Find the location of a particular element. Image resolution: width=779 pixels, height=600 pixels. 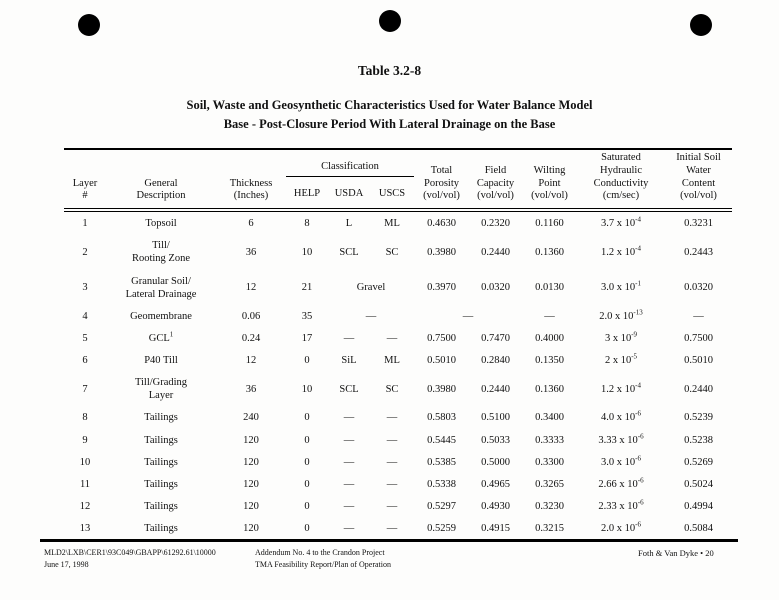

cell-water-content: 0.5239 is located at coordinates (698, 418).